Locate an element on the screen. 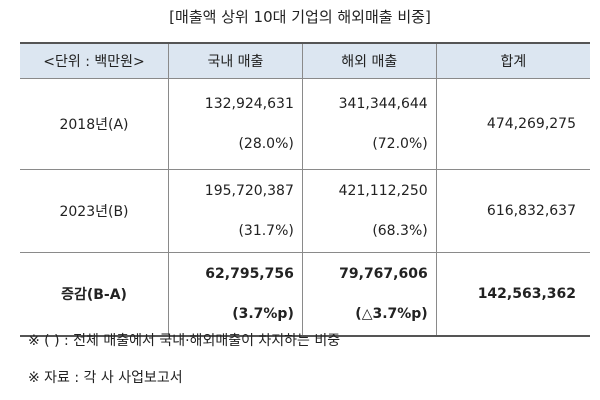 The width and height of the screenshot is (600, 400). amount: 195,720,387 is located at coordinates (249, 191).